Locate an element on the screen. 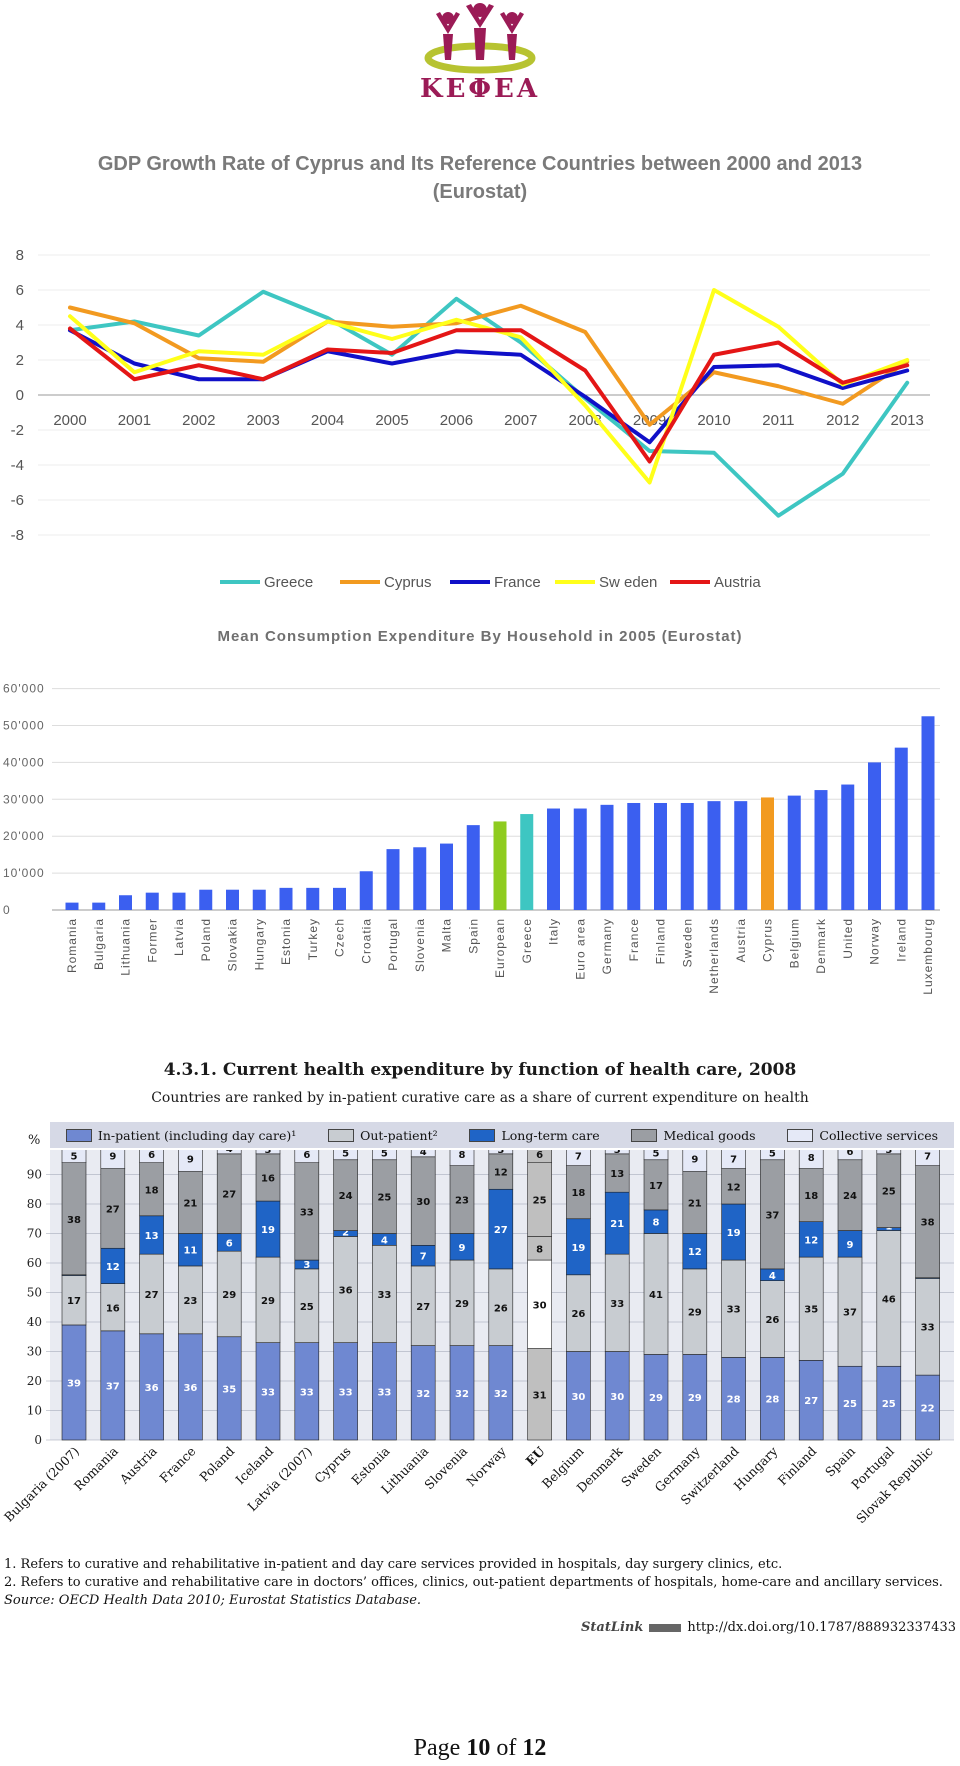 The height and width of the screenshot is (1766, 960). y-tick-label: 10 is located at coordinates (34, 1411).